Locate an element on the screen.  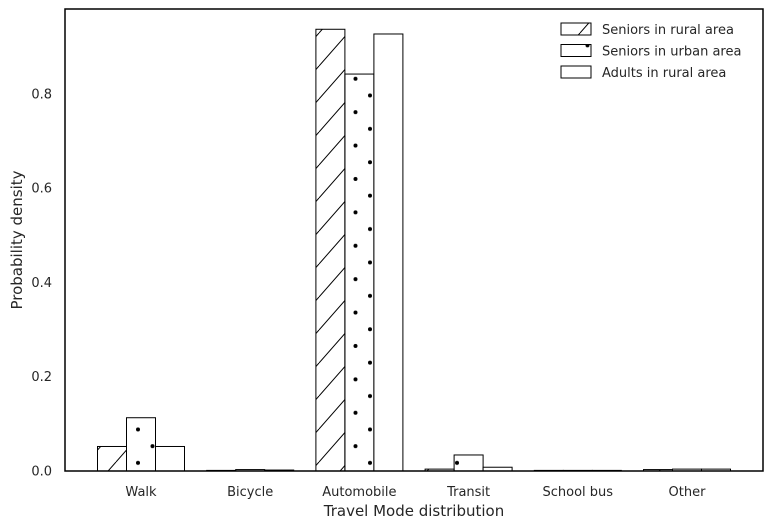
y-axis-title: Probability density is located at coordinates (17, 239).